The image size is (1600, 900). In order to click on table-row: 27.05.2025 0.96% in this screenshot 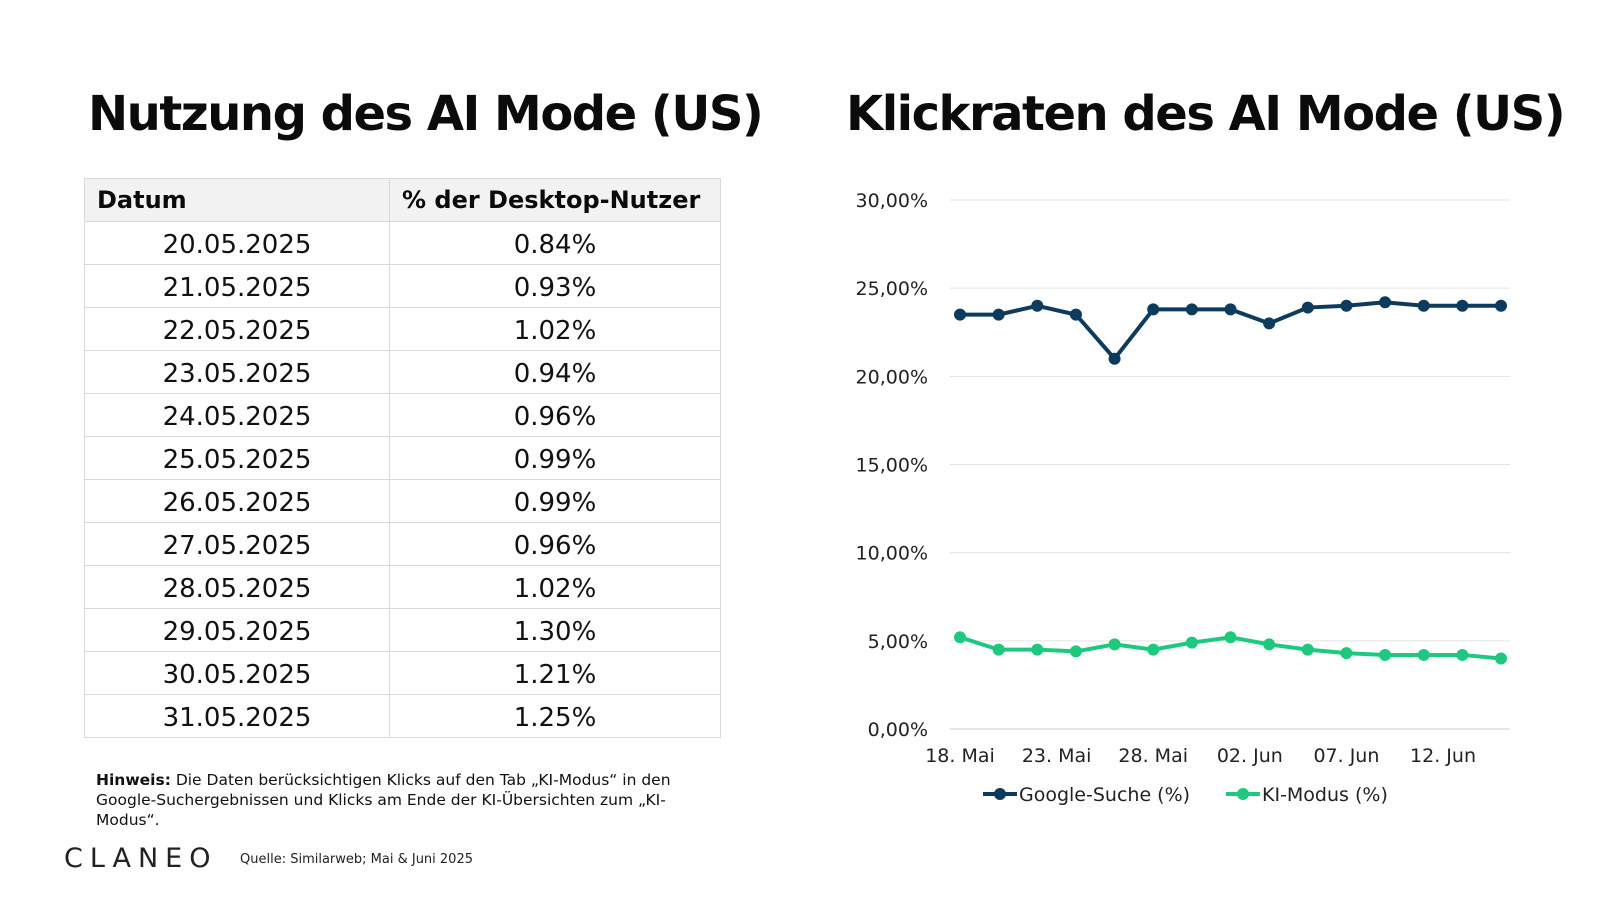, I will do `click(402, 544)`.